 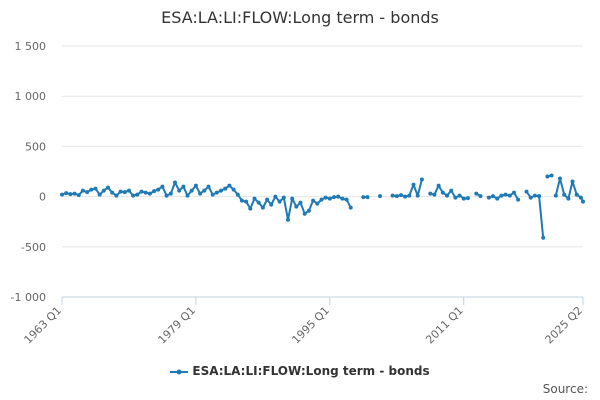 What do you see at coordinates (310, 325) in the screenshot?
I see `x-tick-label: 1995 Q1` at bounding box center [310, 325].